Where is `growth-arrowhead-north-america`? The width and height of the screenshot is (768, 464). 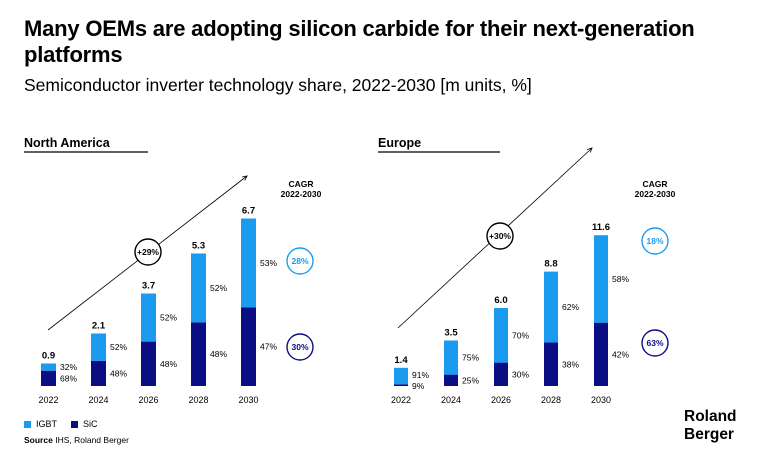
growth-arrowhead-north-america is located at coordinates (245, 178).